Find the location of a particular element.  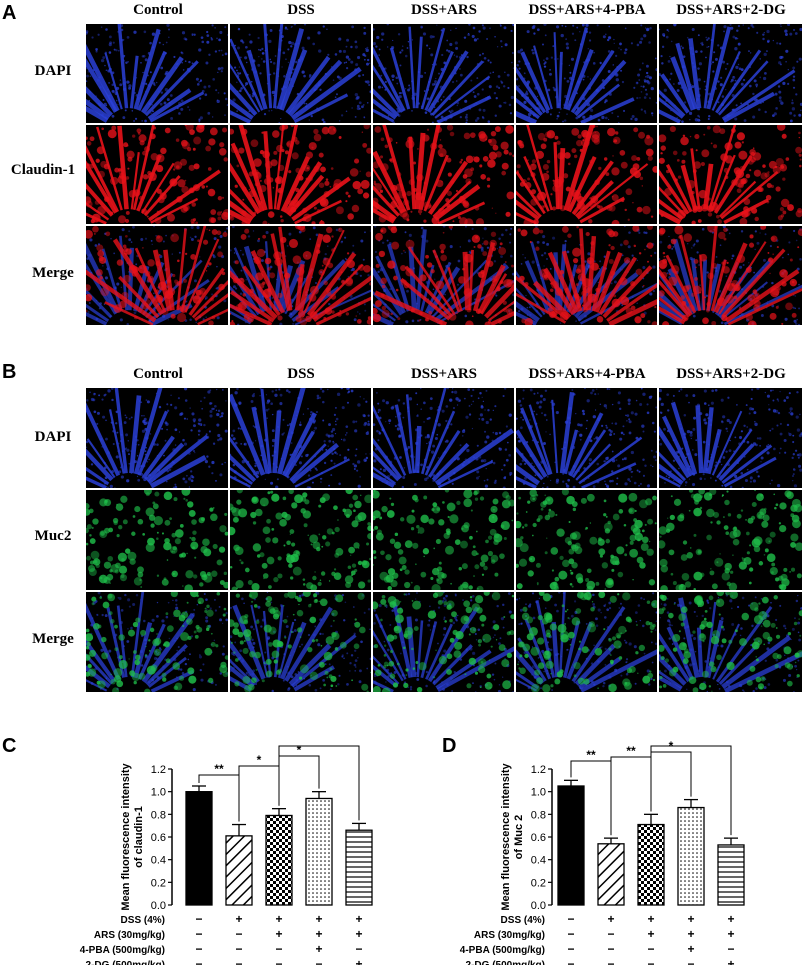

panel-a-claudin1-dss-image is located at coordinates (300, 174).